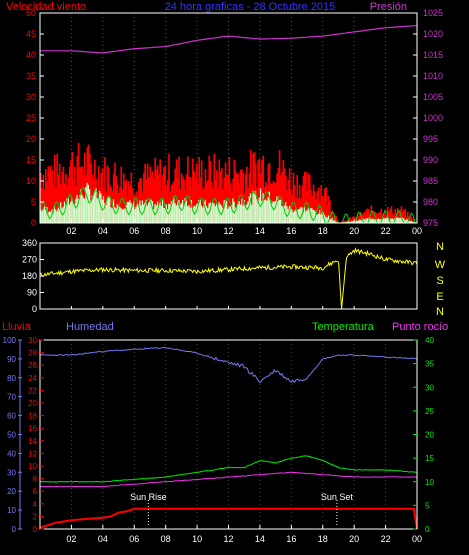  I want to click on wind-tick-label: 10, so click(31, 181).